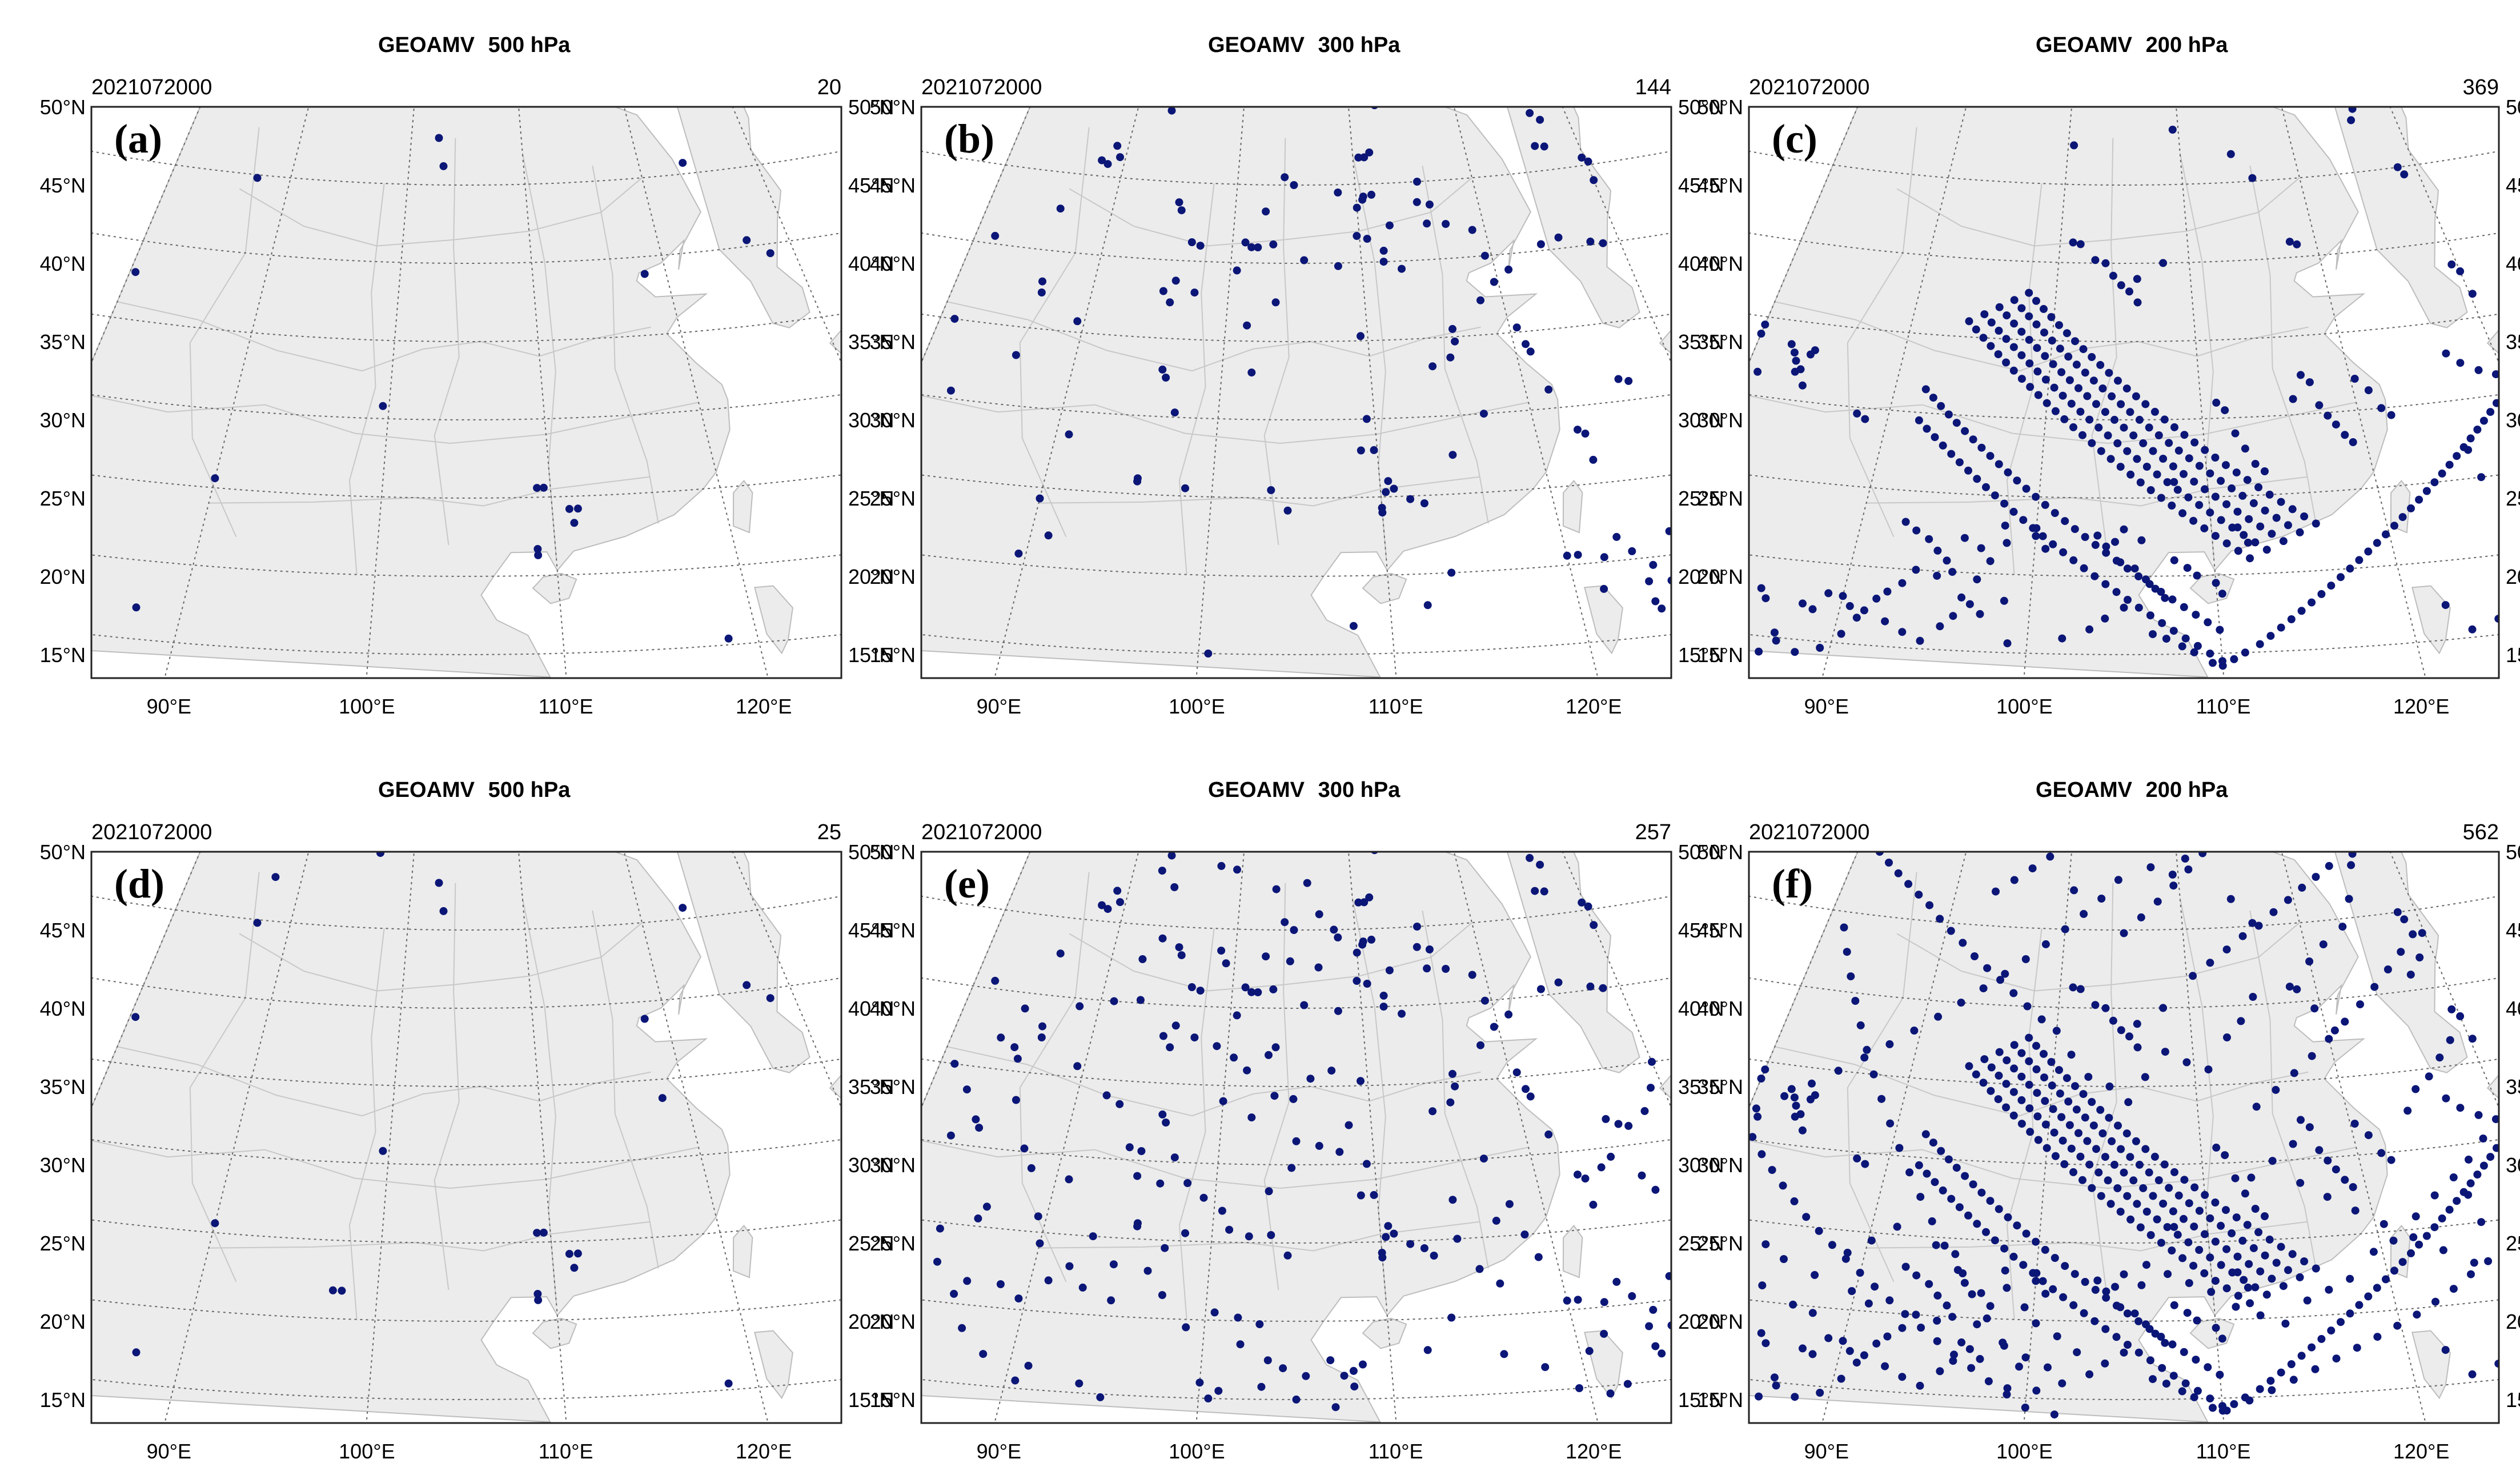 The image size is (2520, 1479). Describe the element at coordinates (969, 139) in the screenshot. I see `panel-label: (b)` at that location.